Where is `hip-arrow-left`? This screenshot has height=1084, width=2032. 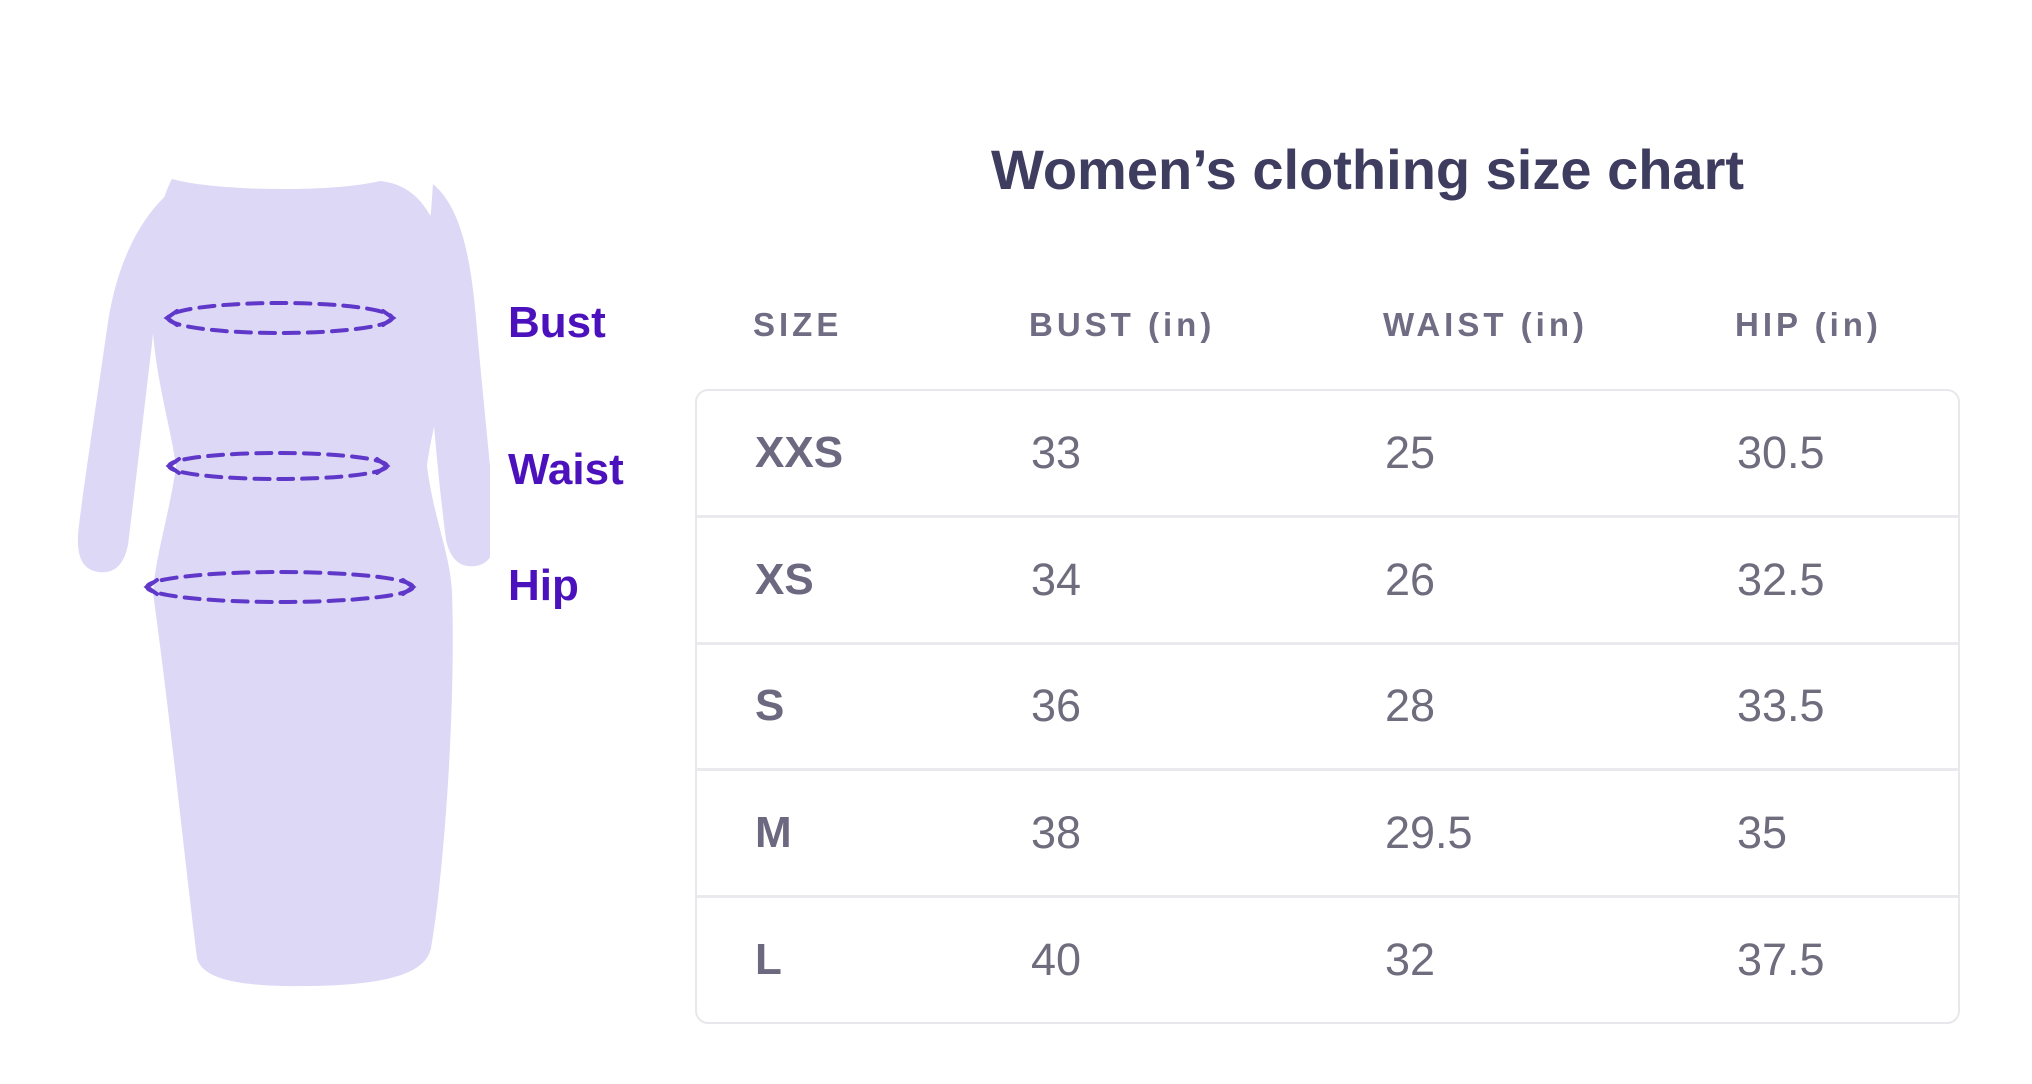 hip-arrow-left is located at coordinates (151, 587).